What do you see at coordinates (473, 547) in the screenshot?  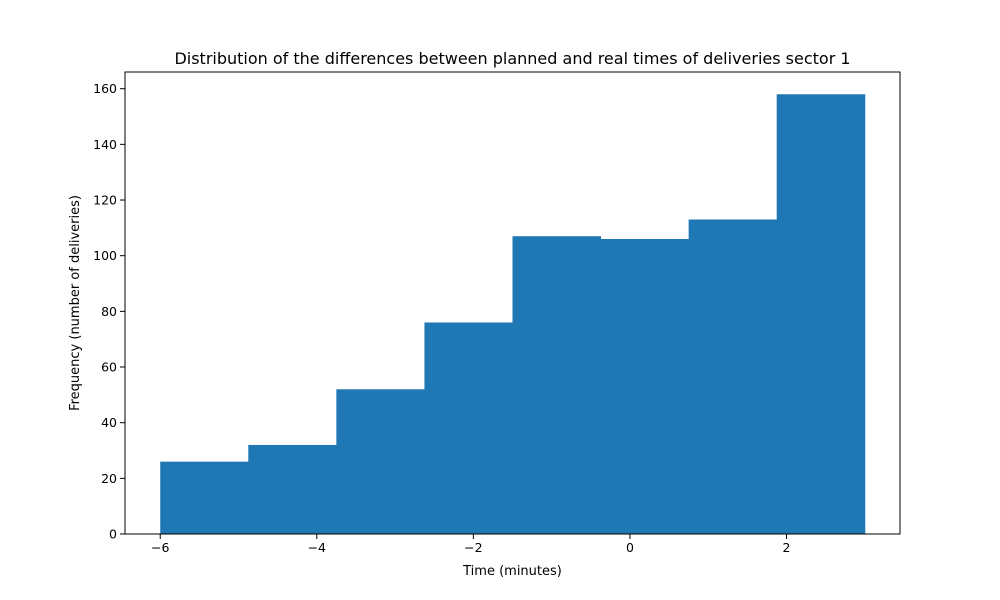 I see `x-tick-label: −2` at bounding box center [473, 547].